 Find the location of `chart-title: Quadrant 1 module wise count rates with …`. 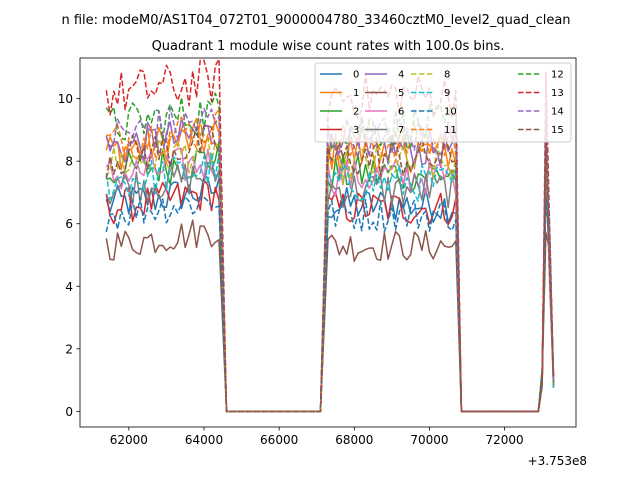

chart-title: Quadrant 1 module wise count rates with … is located at coordinates (328, 46).